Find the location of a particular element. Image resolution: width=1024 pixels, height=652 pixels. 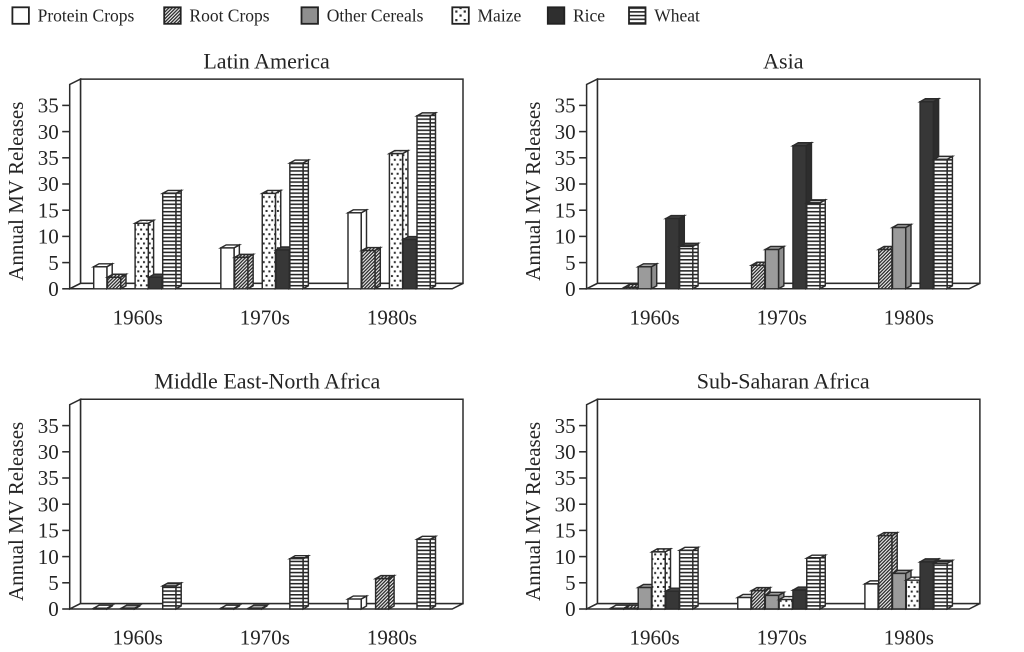

svg-text: Root Crops is located at coordinates (229, 15).